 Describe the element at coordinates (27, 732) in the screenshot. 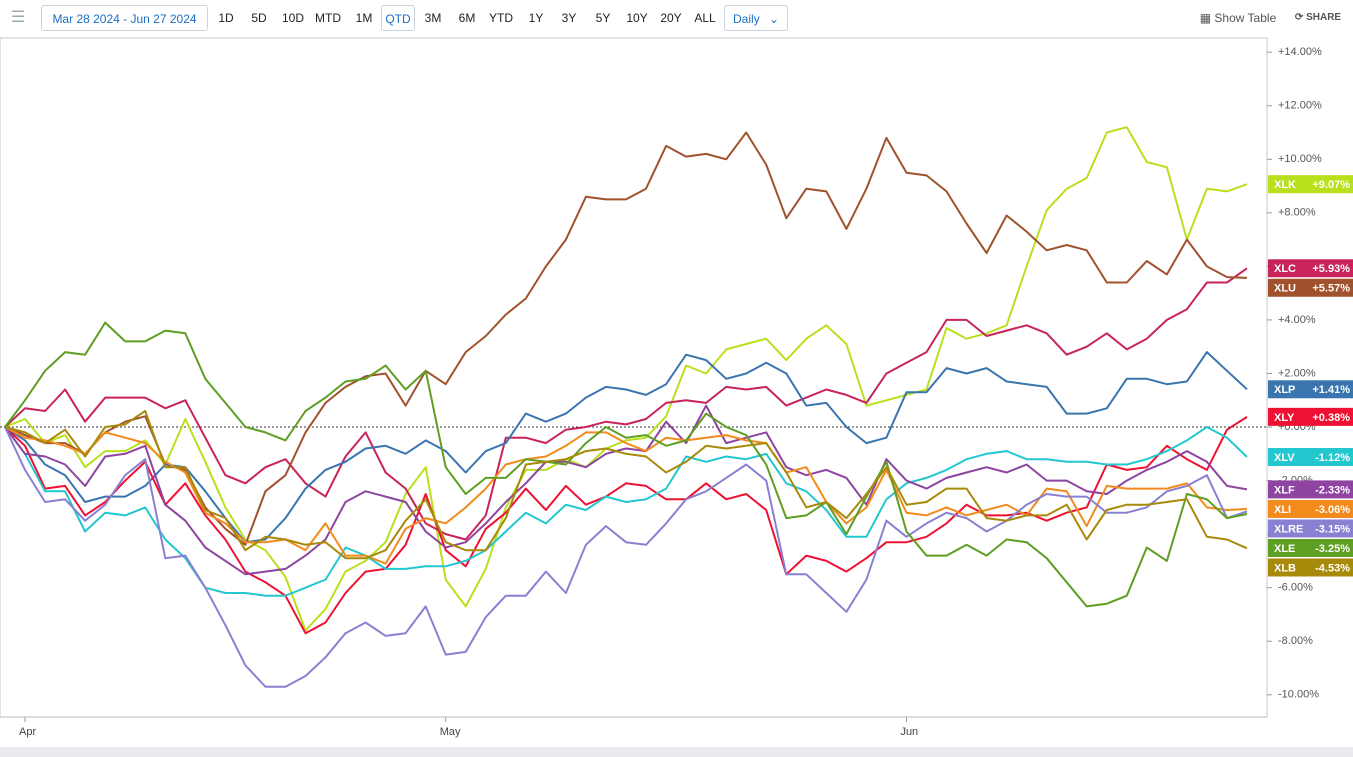

I see `x-tick-label: Apr` at that location.